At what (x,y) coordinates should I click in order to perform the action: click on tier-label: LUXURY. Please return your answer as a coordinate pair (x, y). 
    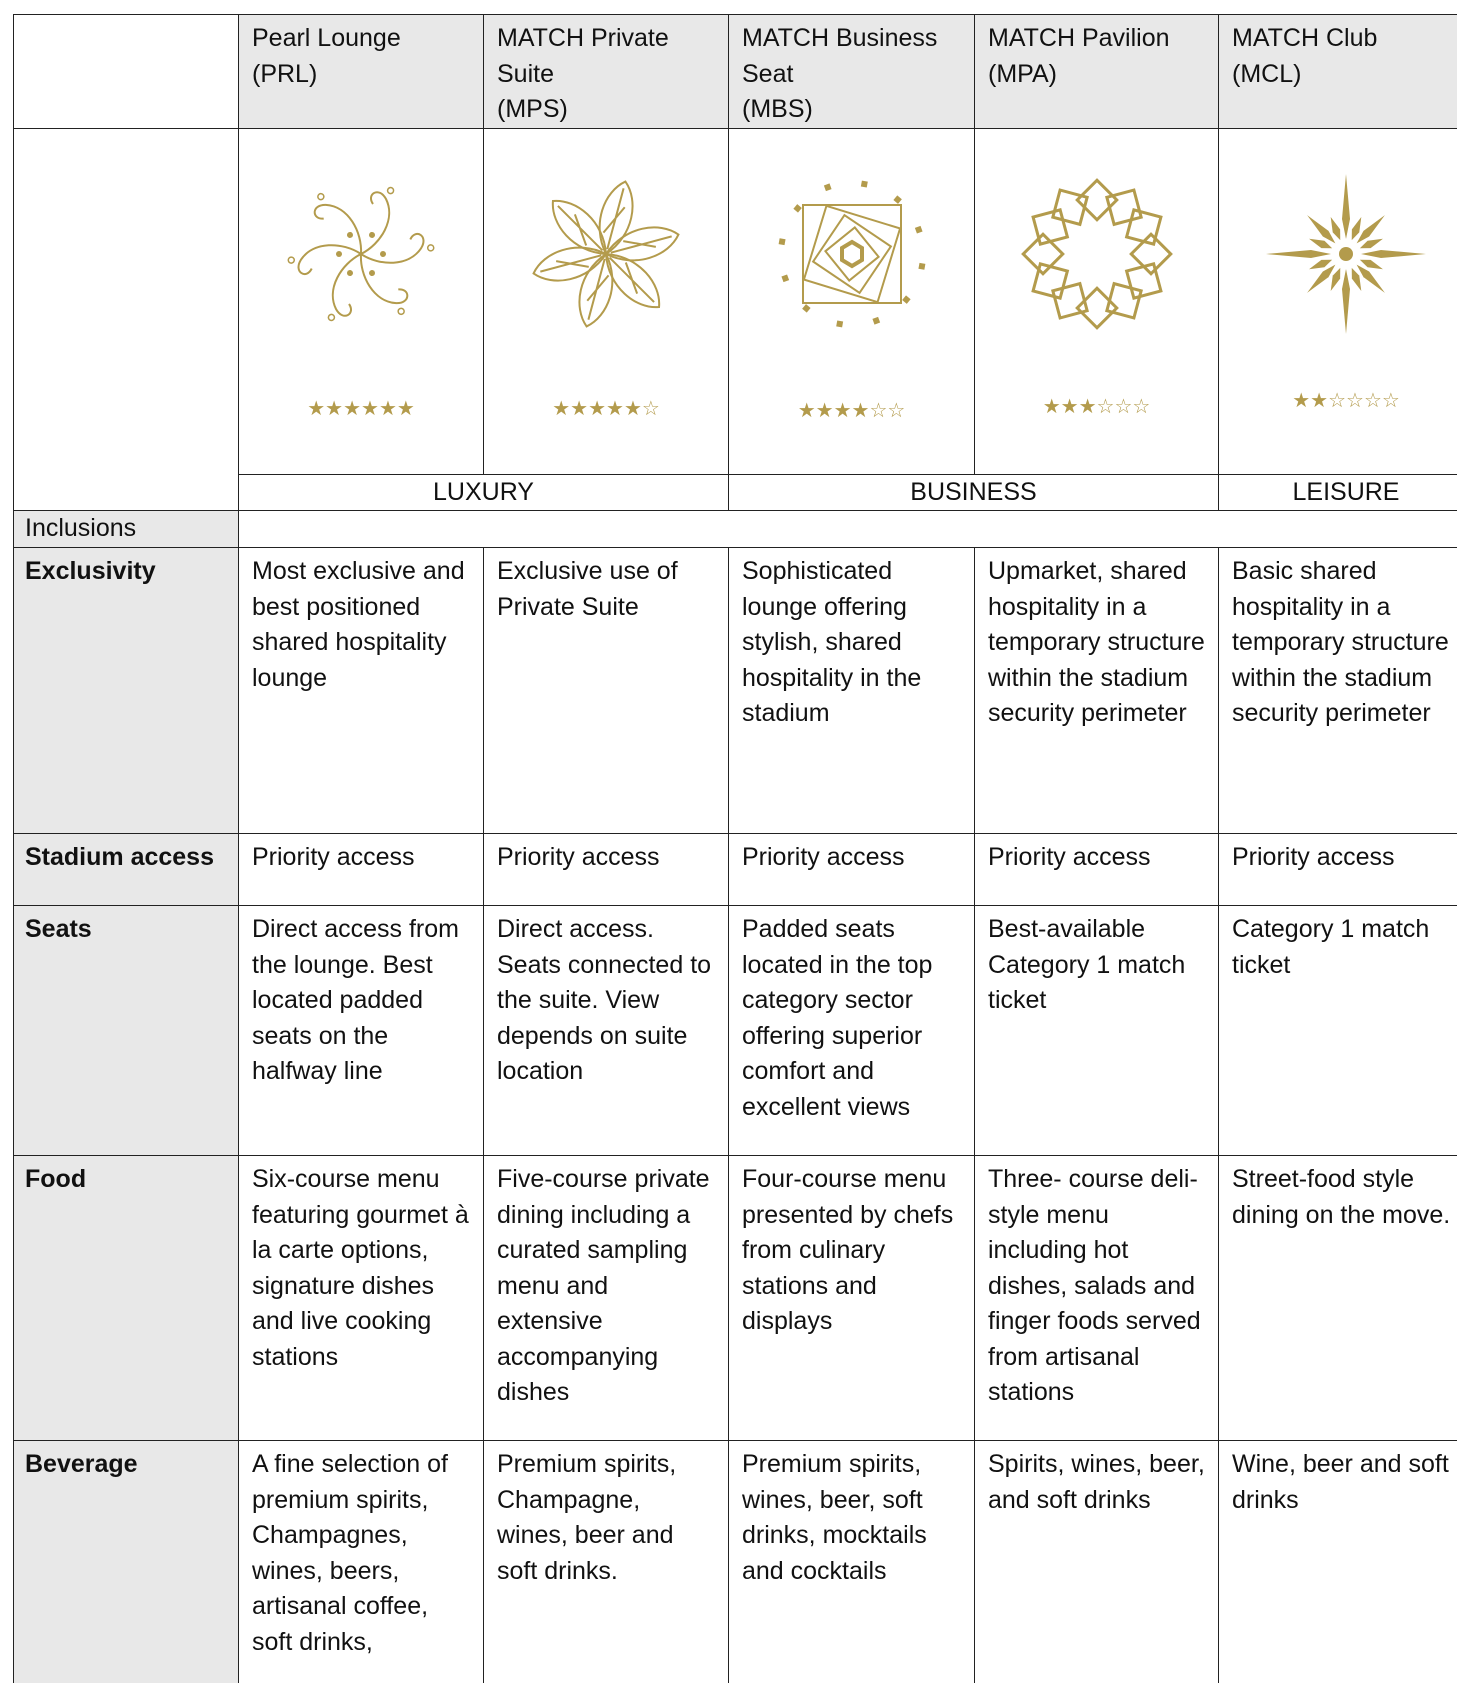
    Looking at the image, I should click on (483, 492).